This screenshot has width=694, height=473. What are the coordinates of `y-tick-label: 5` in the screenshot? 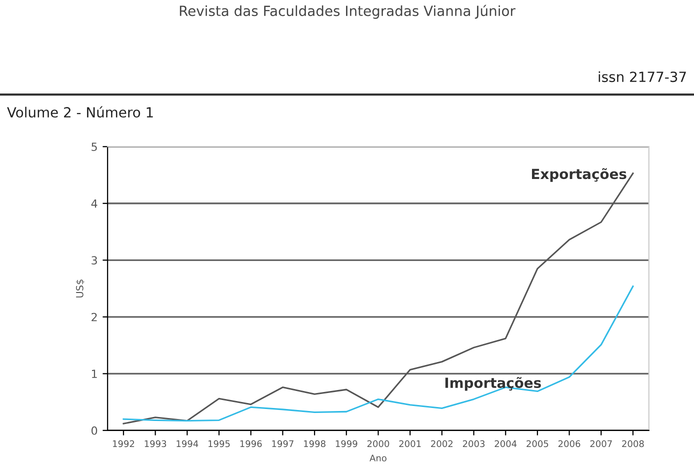 It's located at (94, 147).